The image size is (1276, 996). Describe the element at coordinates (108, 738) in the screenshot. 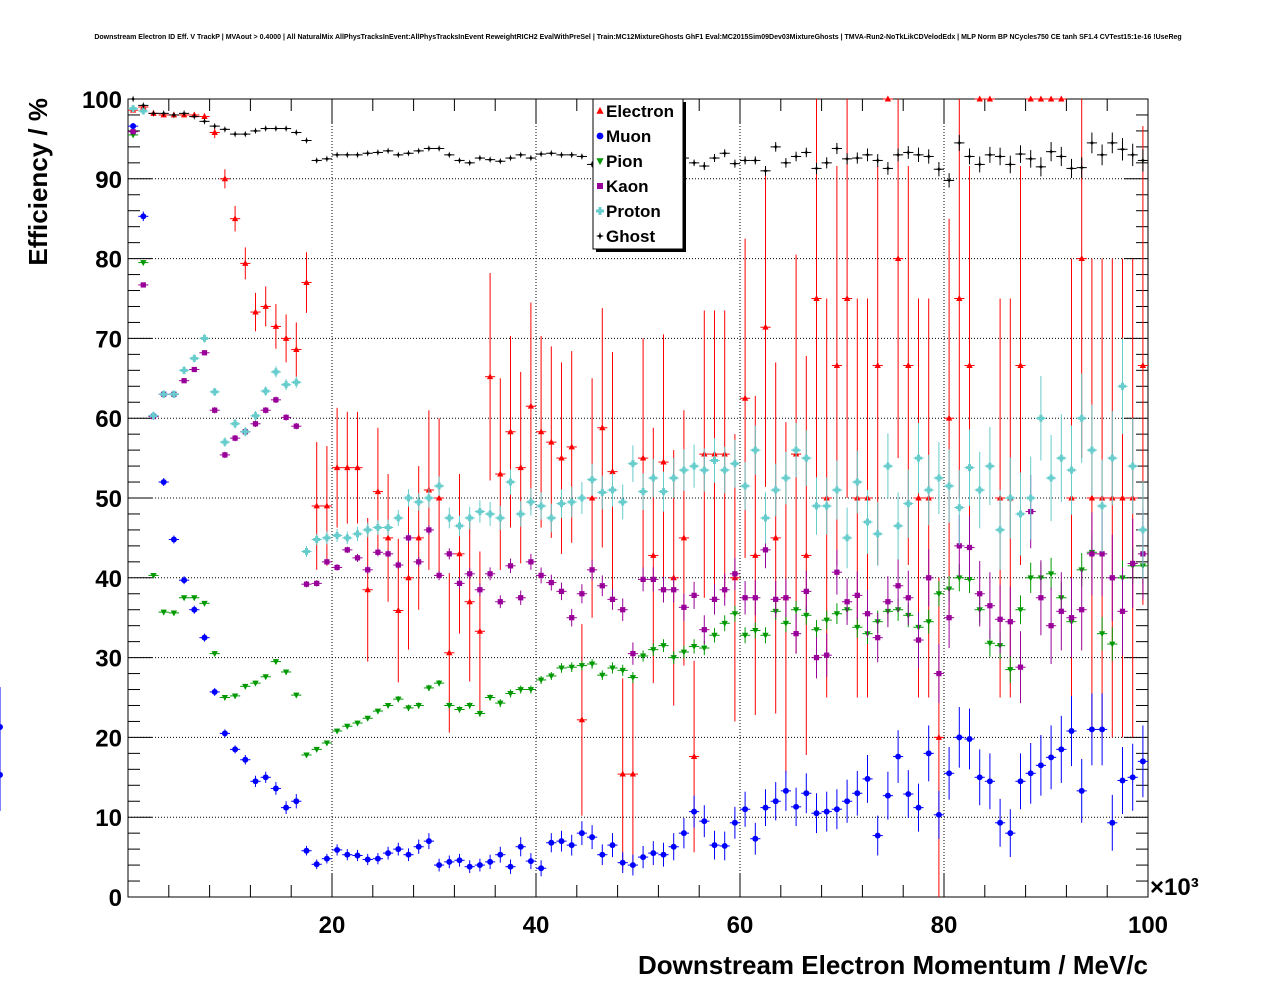

I see `y-tick-label: 20` at that location.